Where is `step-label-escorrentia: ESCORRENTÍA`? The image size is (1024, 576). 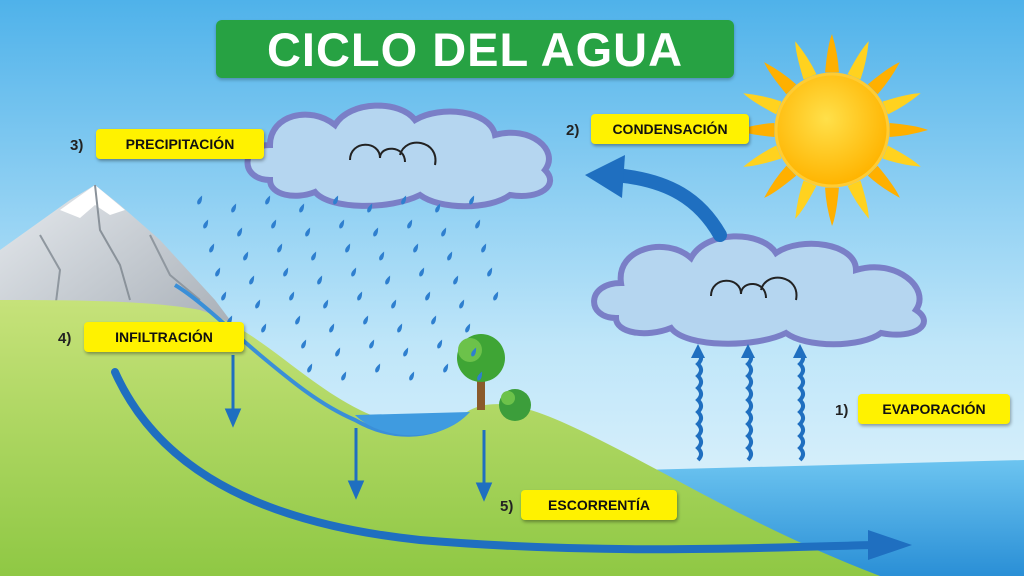 step-label-escorrentia: ESCORRENTÍA is located at coordinates (599, 505).